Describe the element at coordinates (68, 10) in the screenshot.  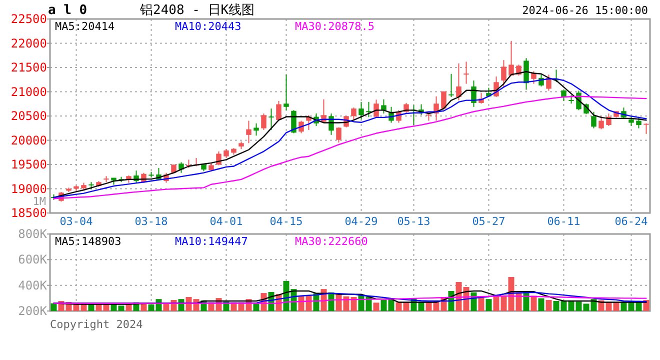
I see `chart-subtitle: a l 0` at that location.